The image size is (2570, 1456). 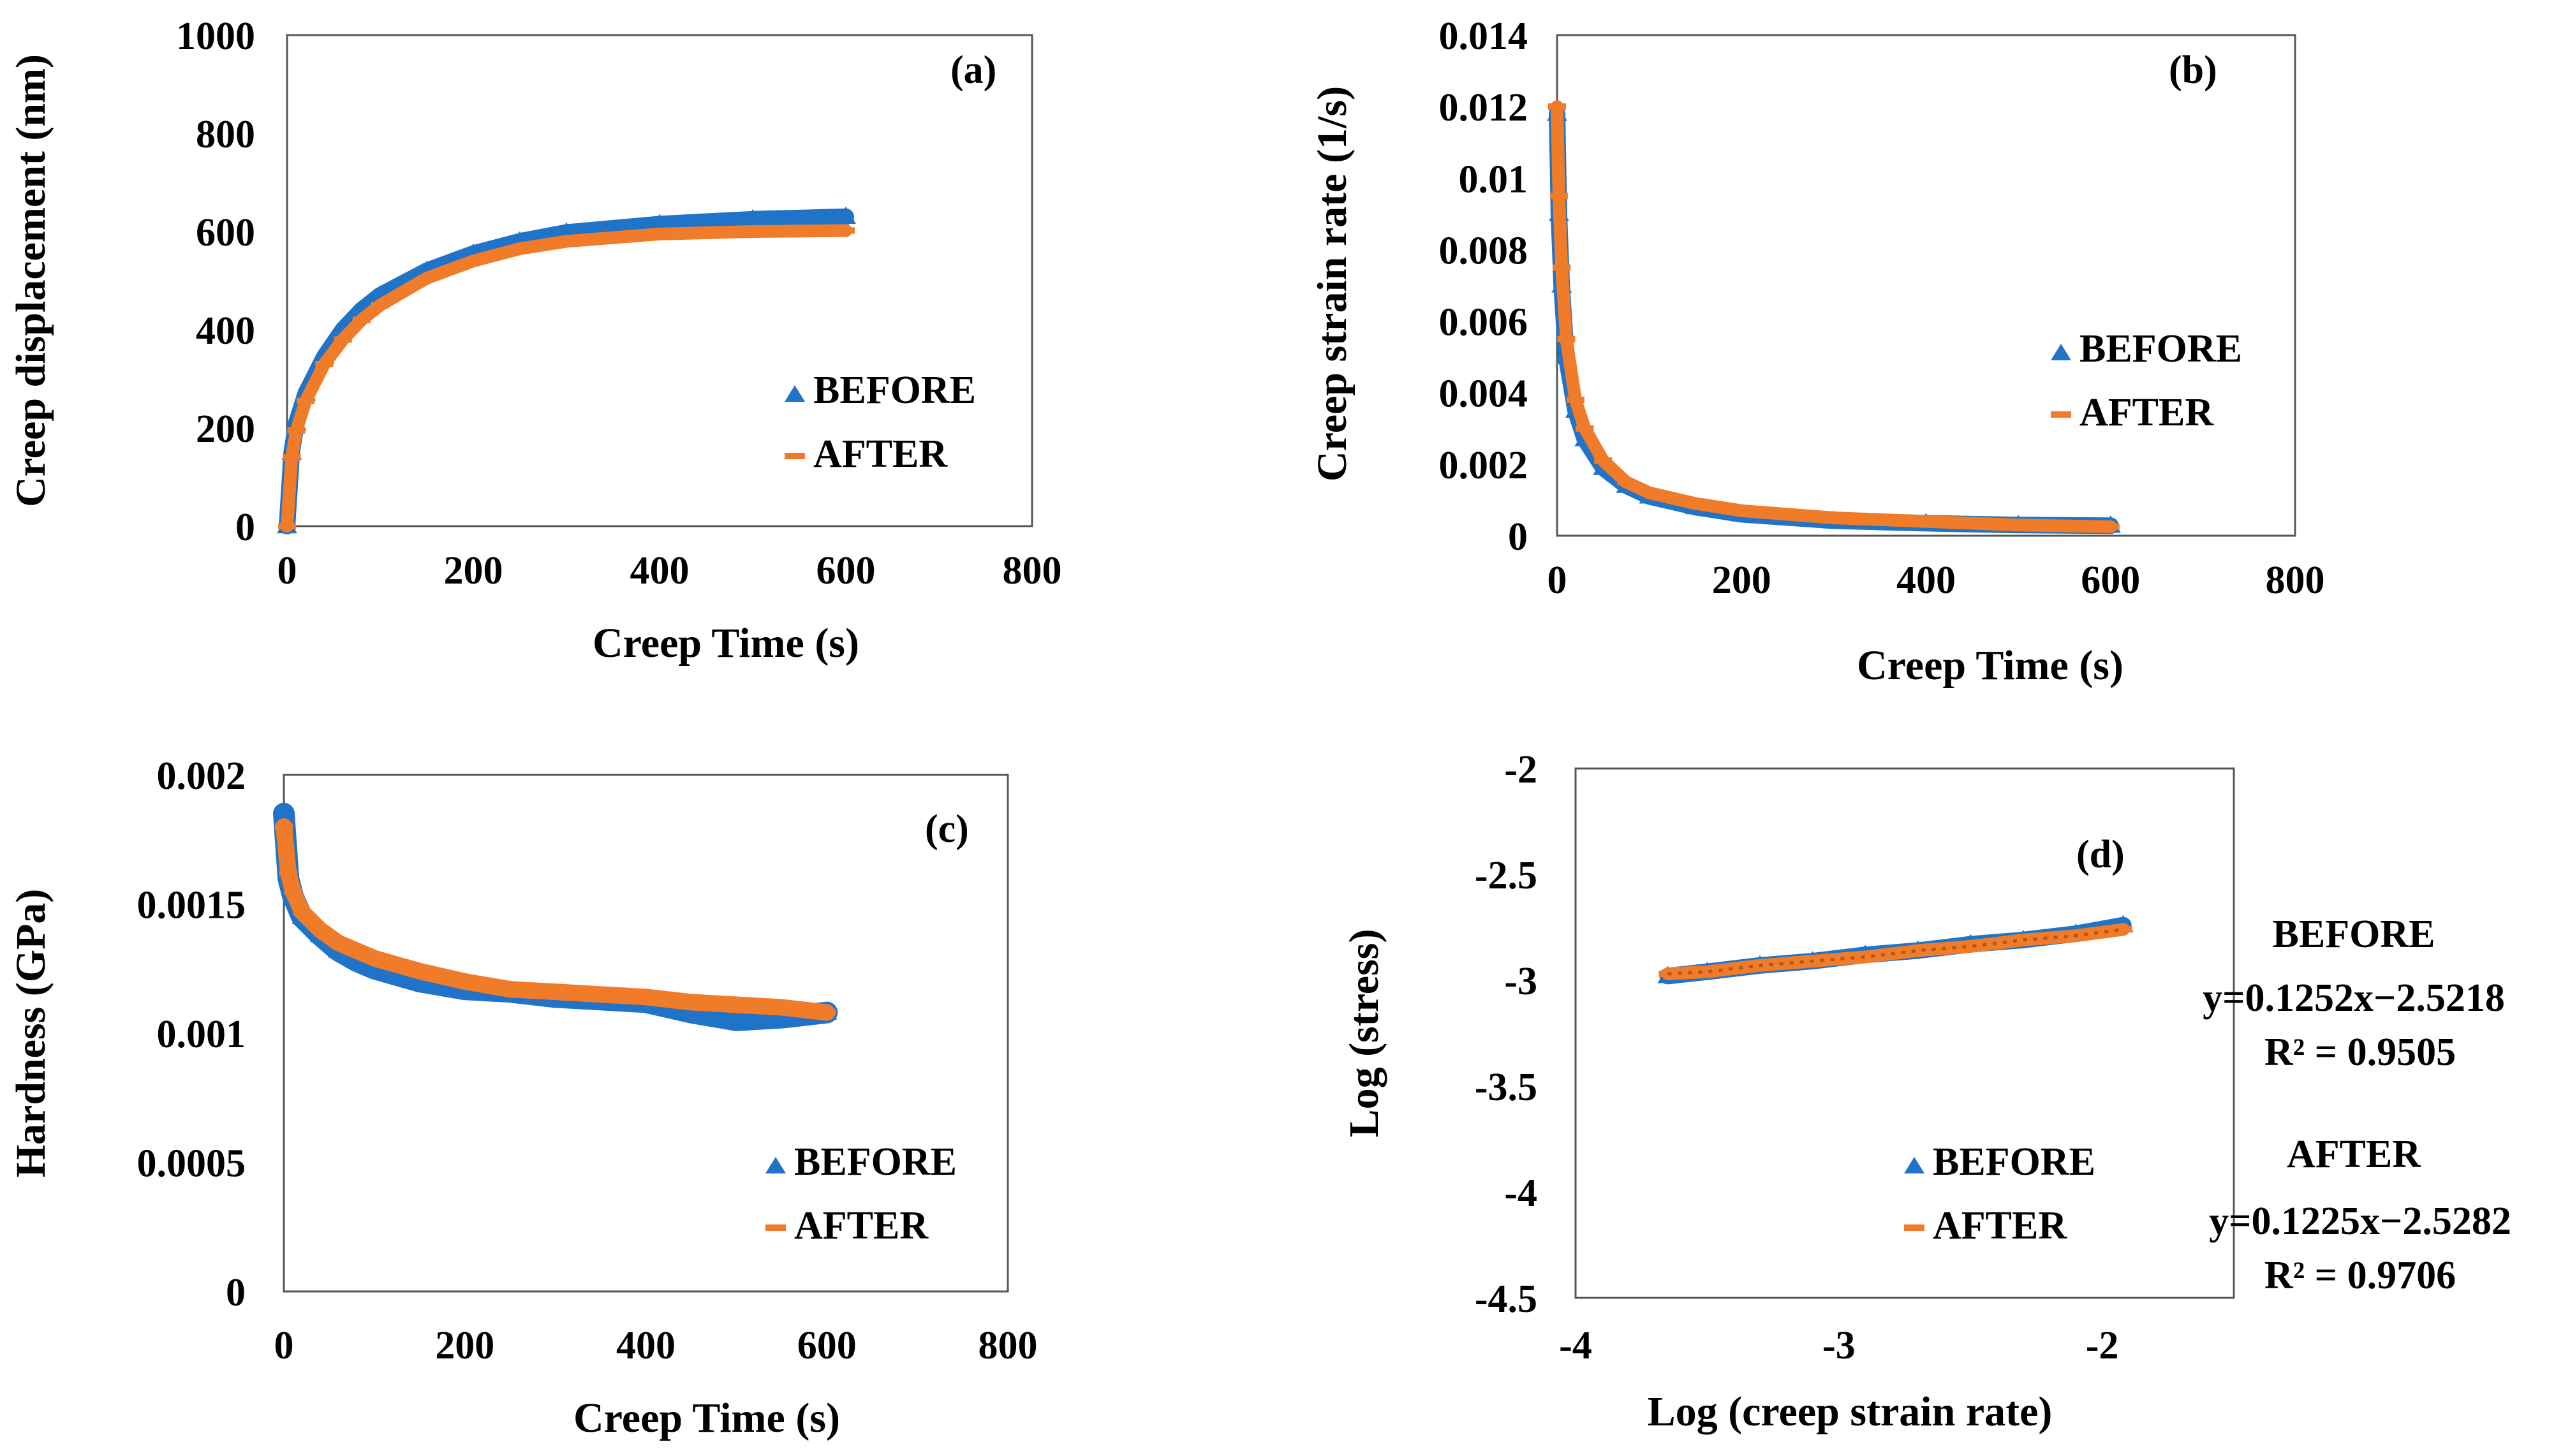 I want to click on chart-a-panel-label: (a), so click(x=973, y=70).